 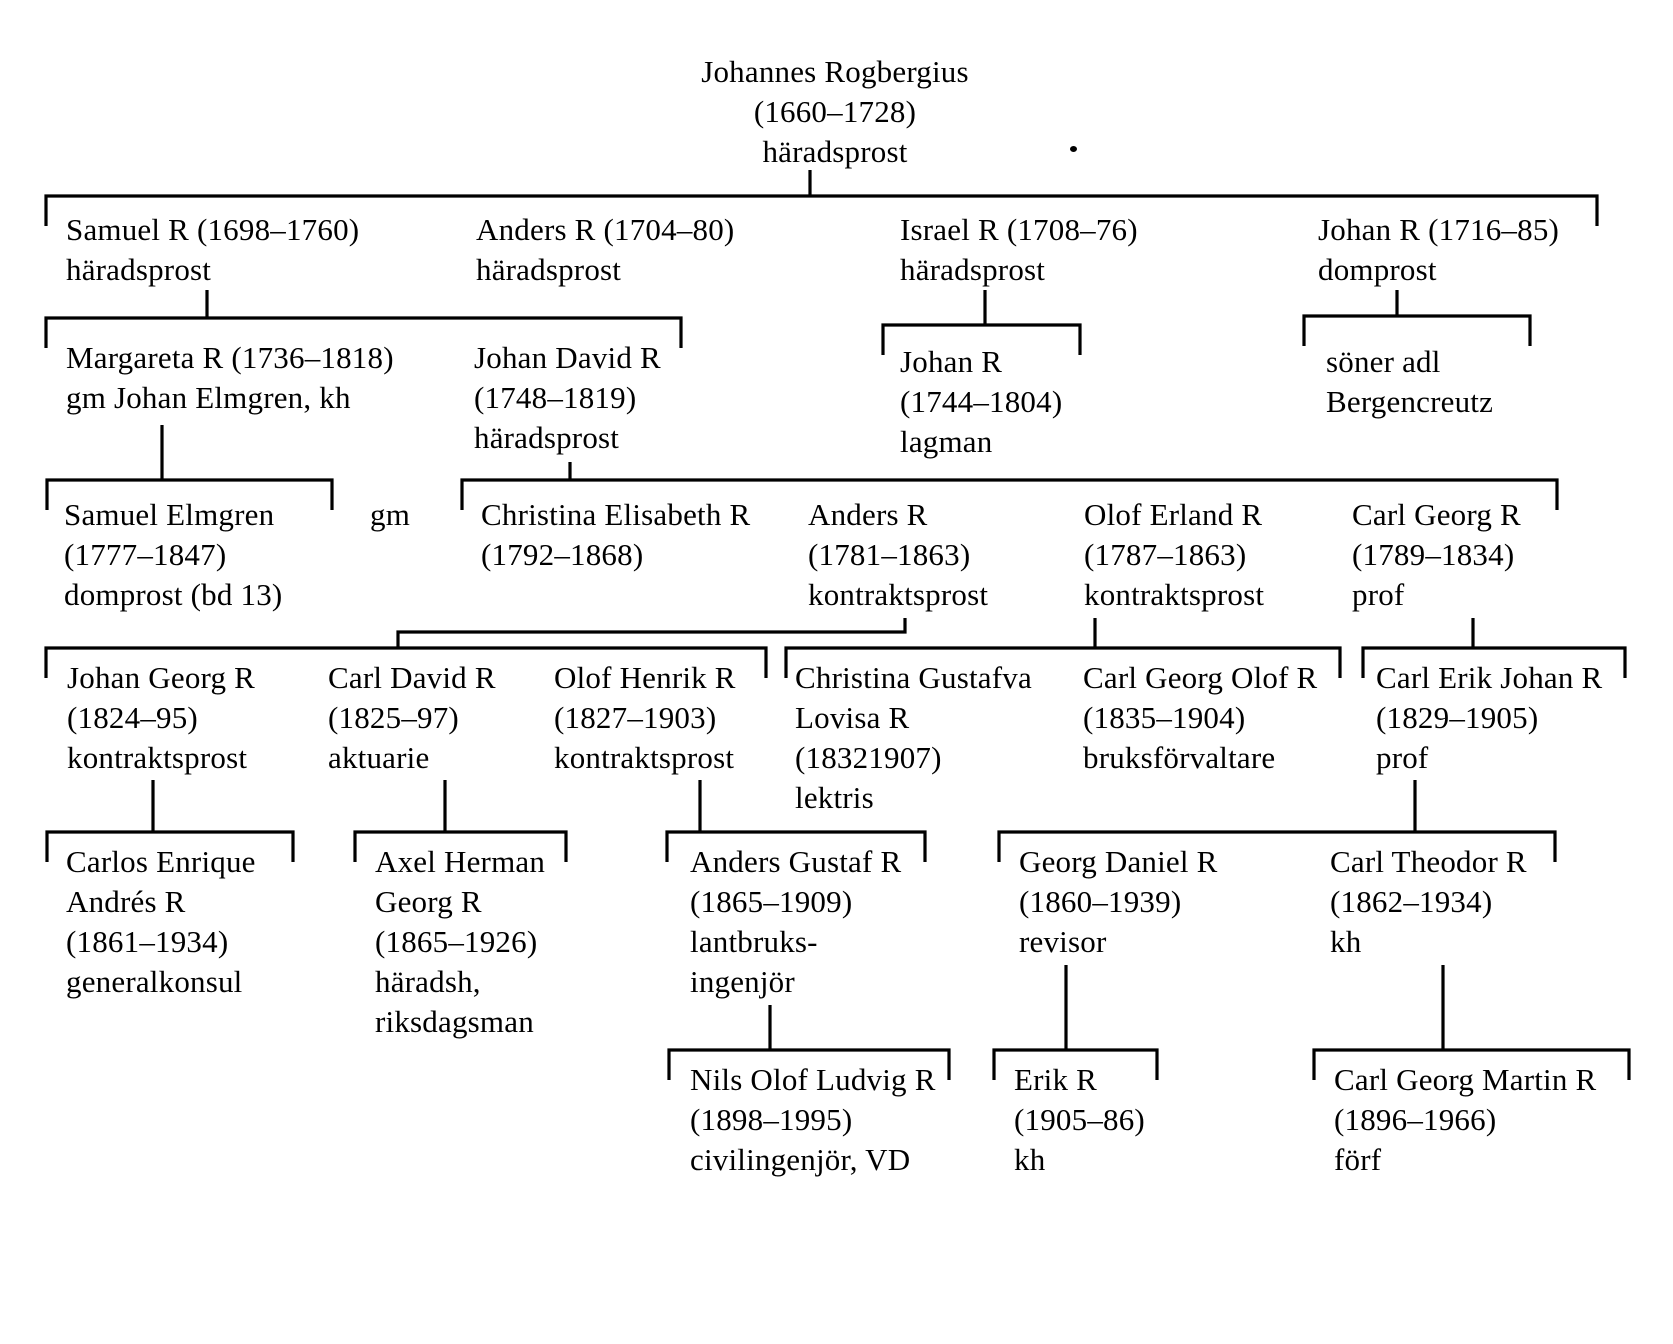 I want to click on connector-gen6-bracket-carldavid5-children, so click(x=460, y=846).